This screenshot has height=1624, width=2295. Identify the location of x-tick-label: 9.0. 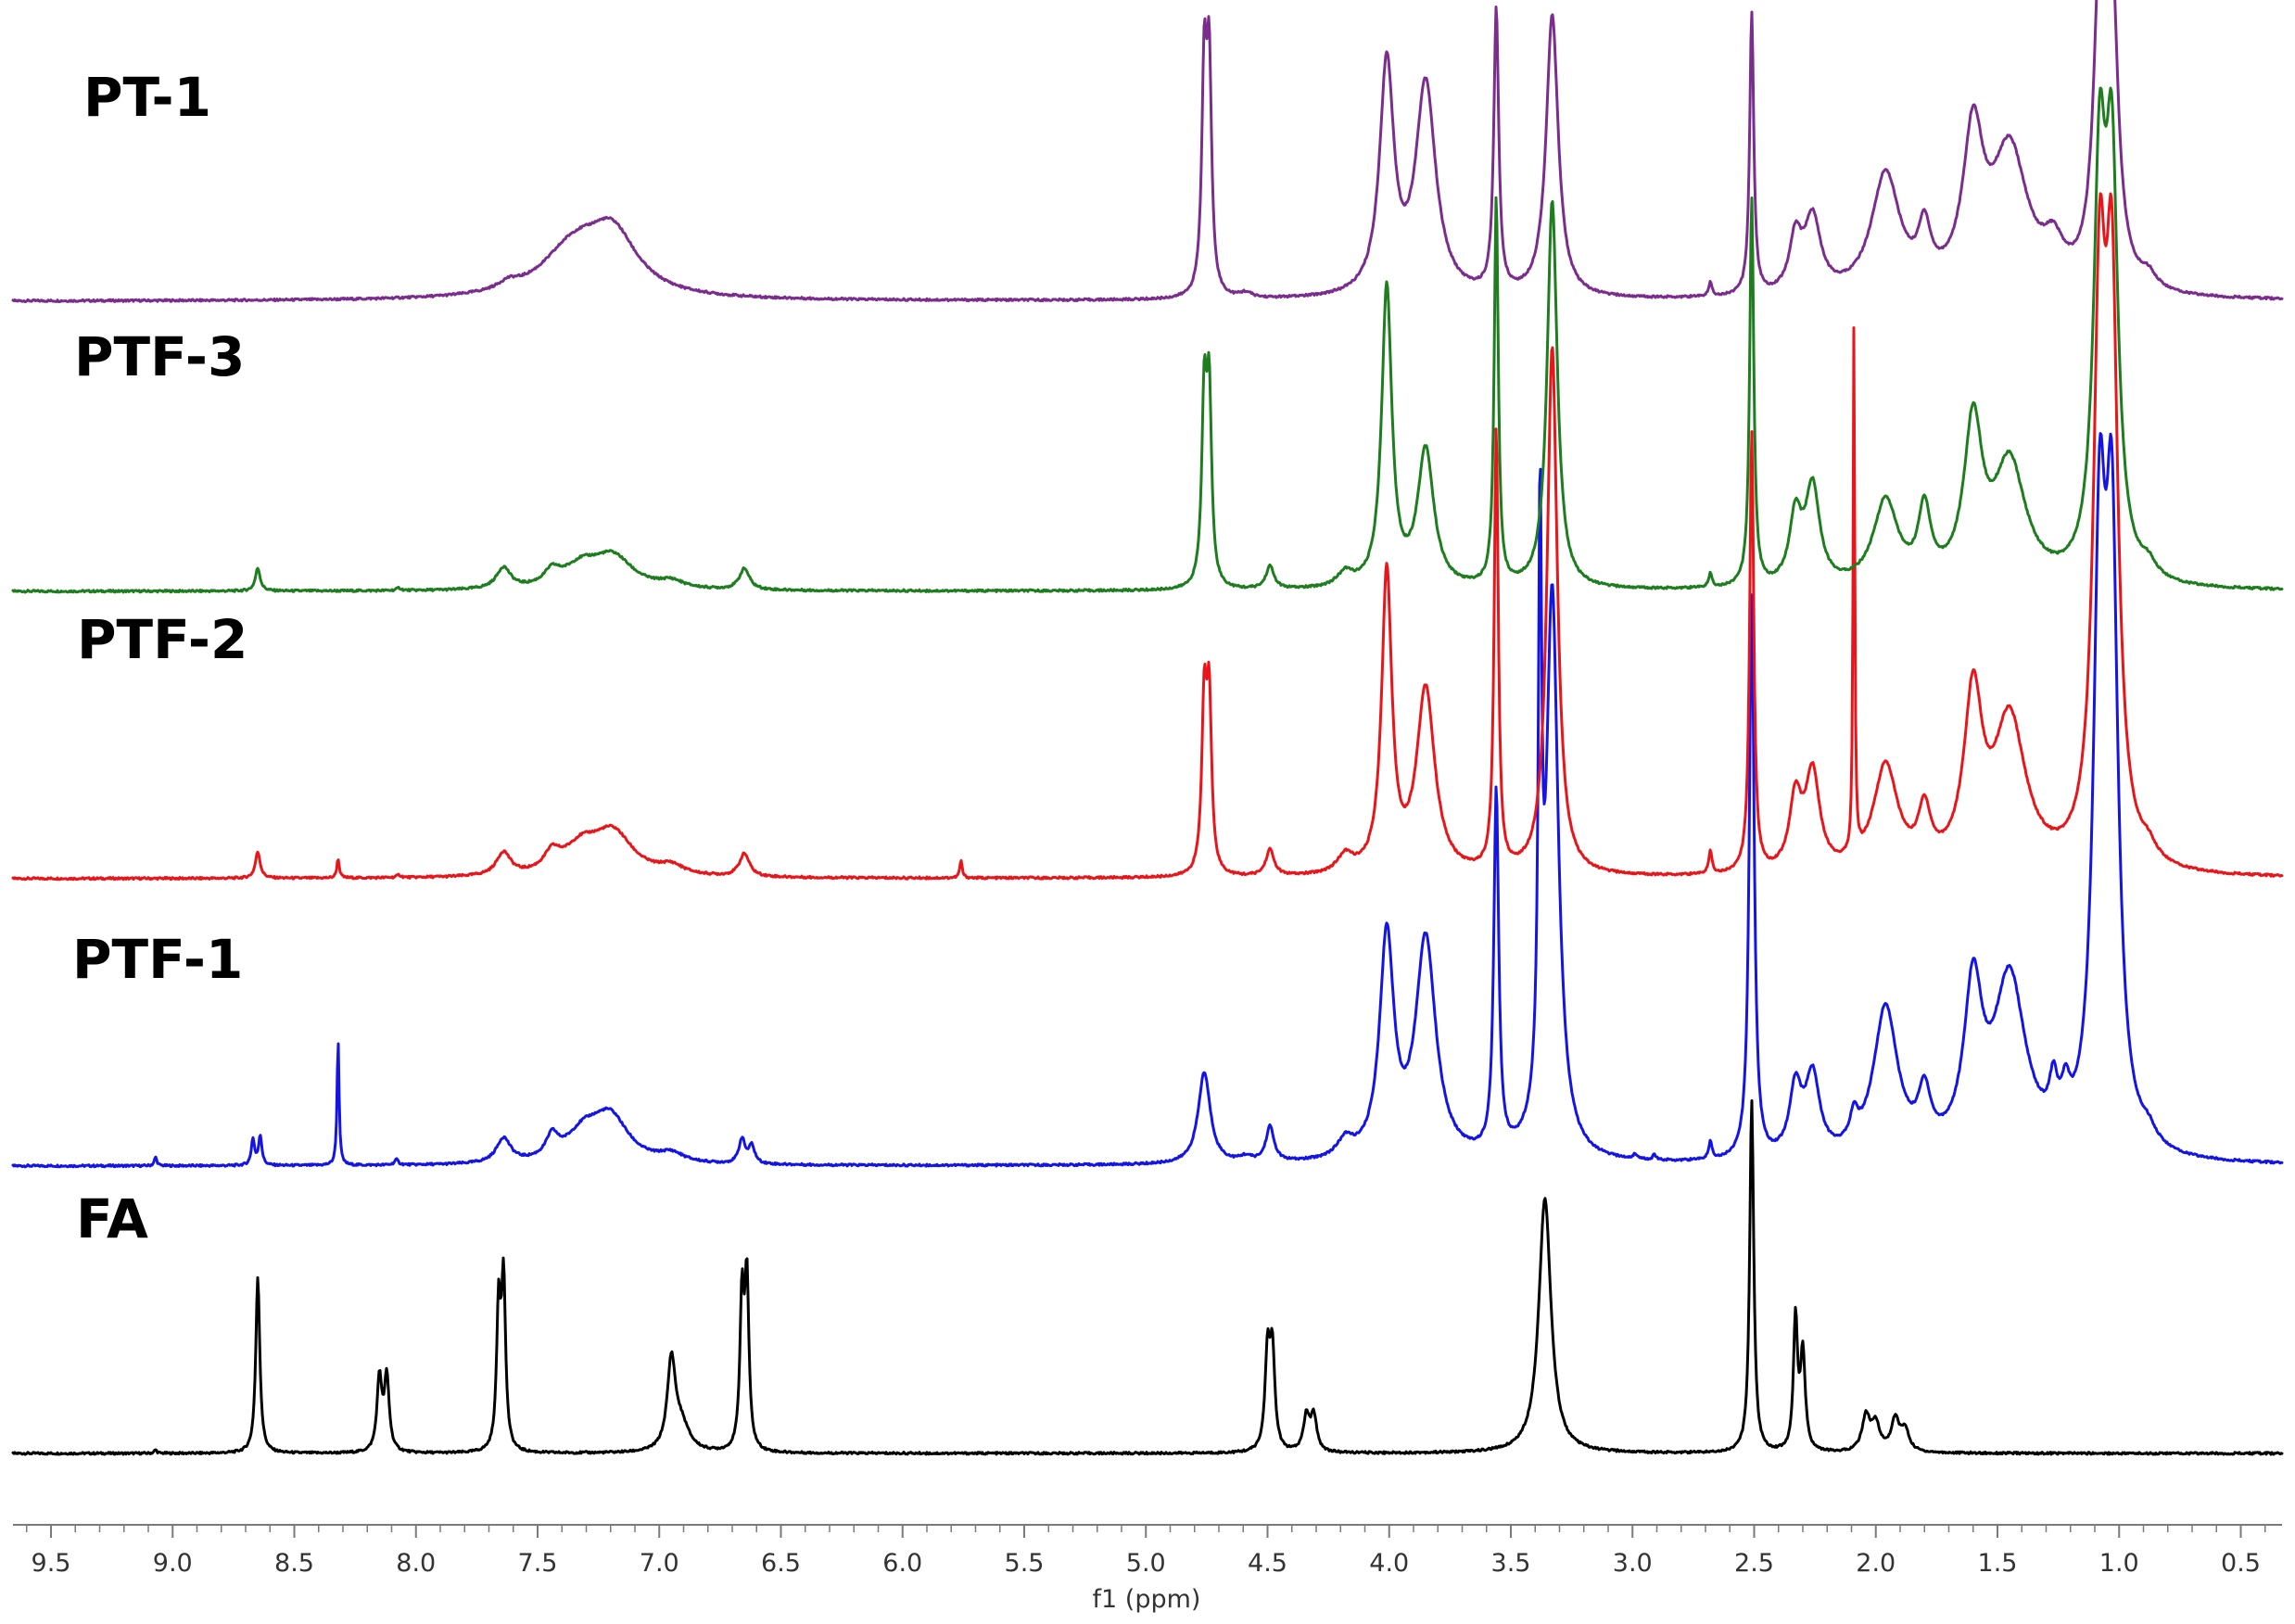
(173, 1563).